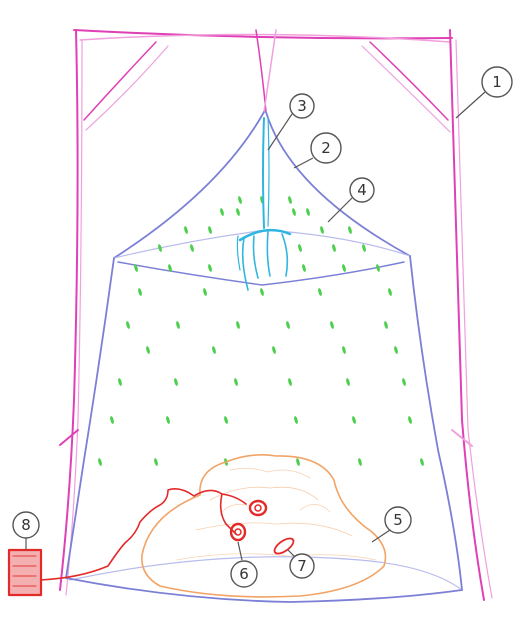 The height and width of the screenshot is (630, 532). Describe the element at coordinates (261, 273) in the screenshot. I see `net-upper-ring-back` at that location.